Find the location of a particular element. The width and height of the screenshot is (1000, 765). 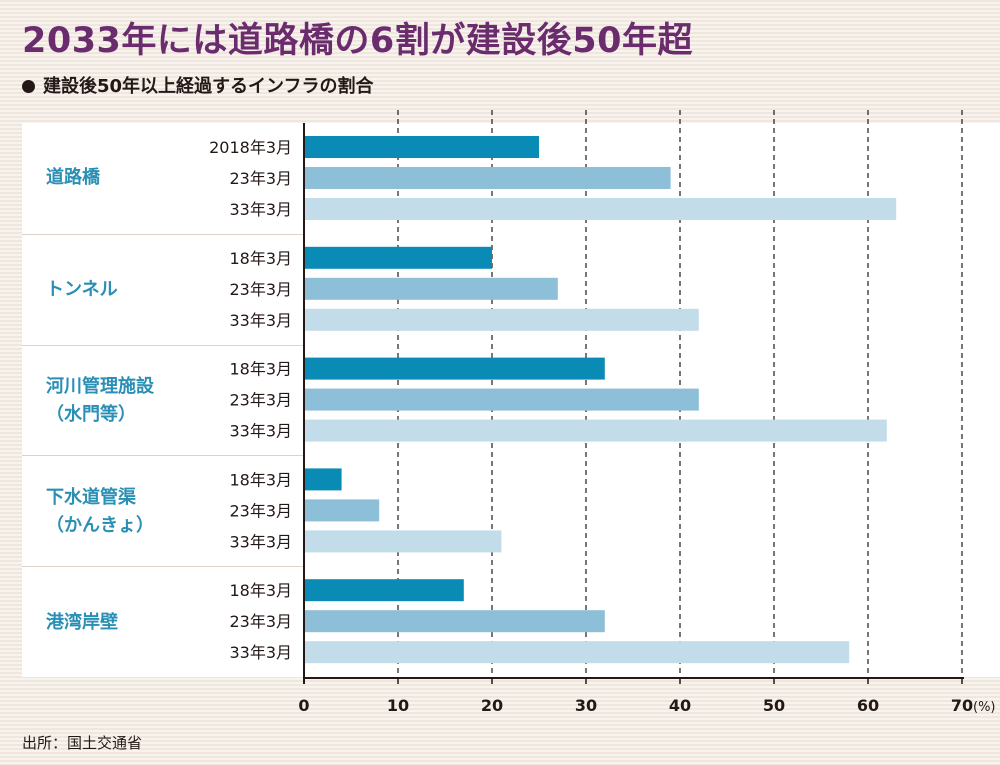

category-section: 河川管理施設 （水門等） is located at coordinates (162, 400).